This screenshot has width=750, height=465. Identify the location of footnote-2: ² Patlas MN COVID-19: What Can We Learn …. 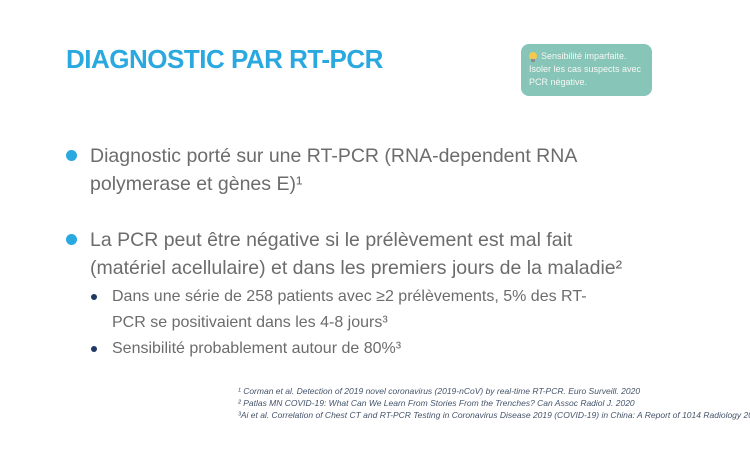
(436, 403).